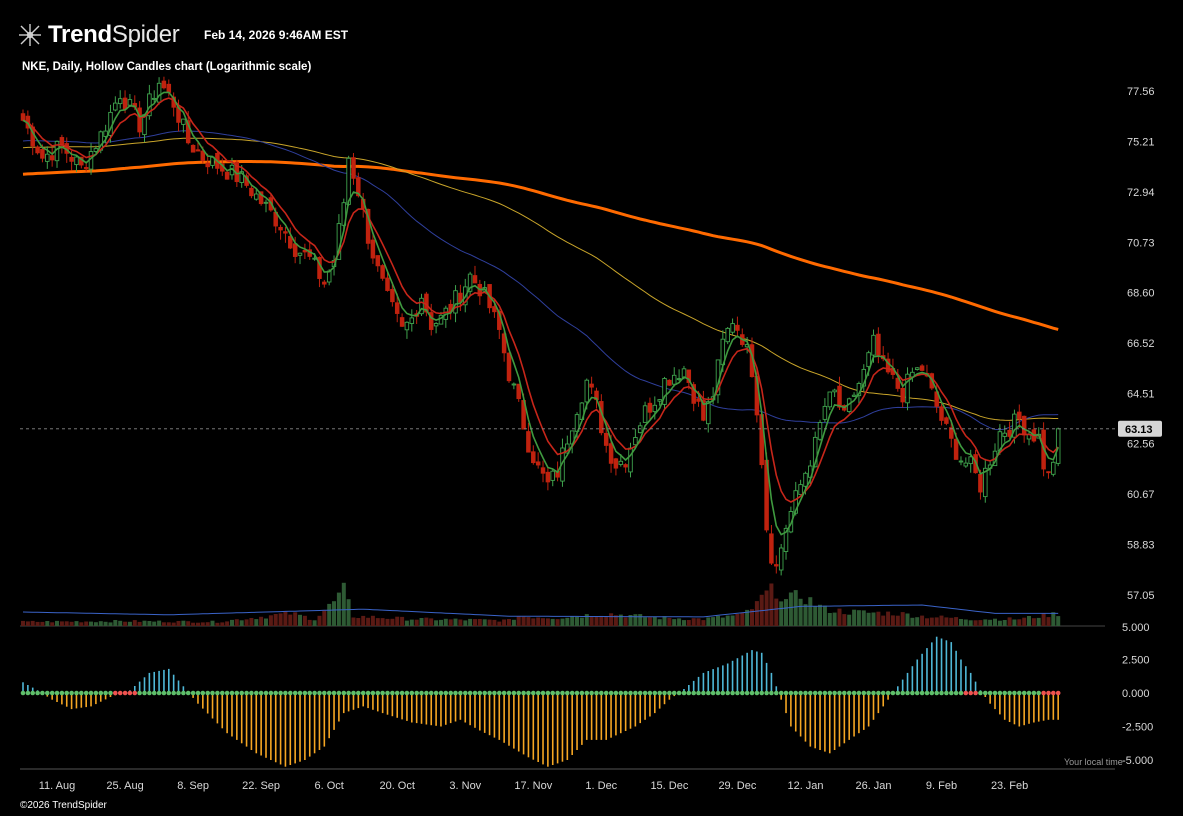  I want to click on oscillator-tick-label: 2.500, so click(1136, 661).